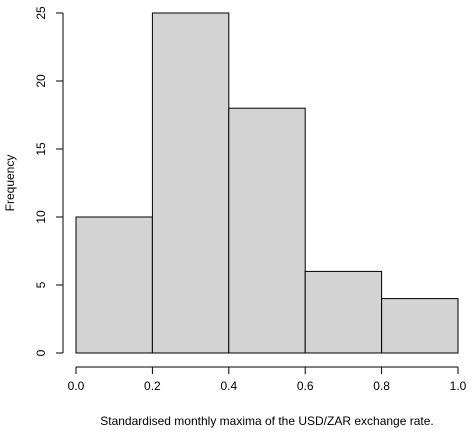 This screenshot has width=474, height=431. What do you see at coordinates (458, 386) in the screenshot?
I see `x-tick-label: 1.0` at bounding box center [458, 386].